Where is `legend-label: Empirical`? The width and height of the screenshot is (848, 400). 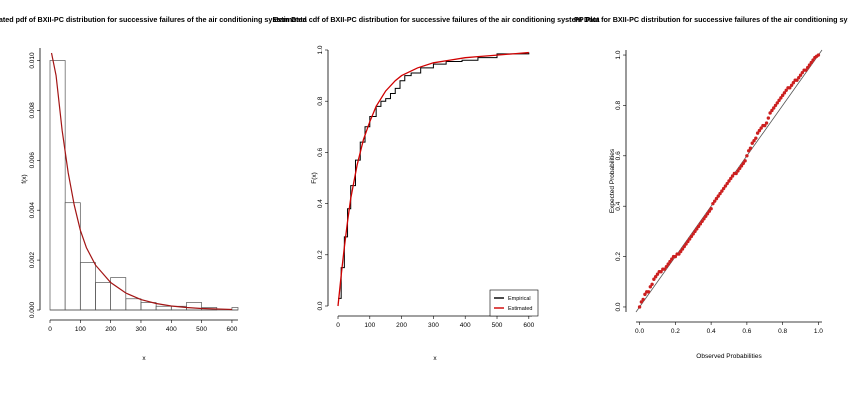
legend-label: Empirical is located at coordinates (519, 299).